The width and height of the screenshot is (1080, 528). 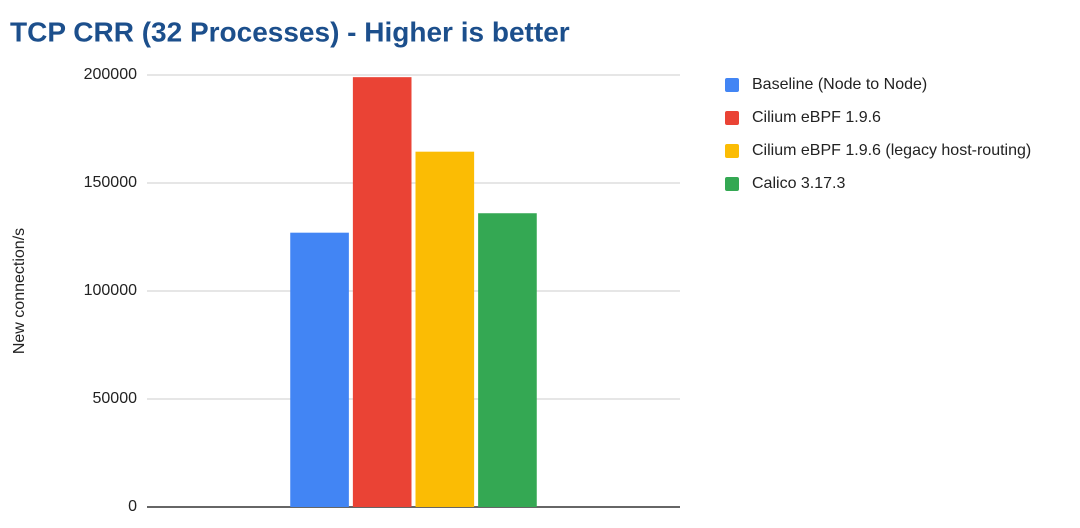 I want to click on legend-label: Calico 3.17.3, so click(x=798, y=183).